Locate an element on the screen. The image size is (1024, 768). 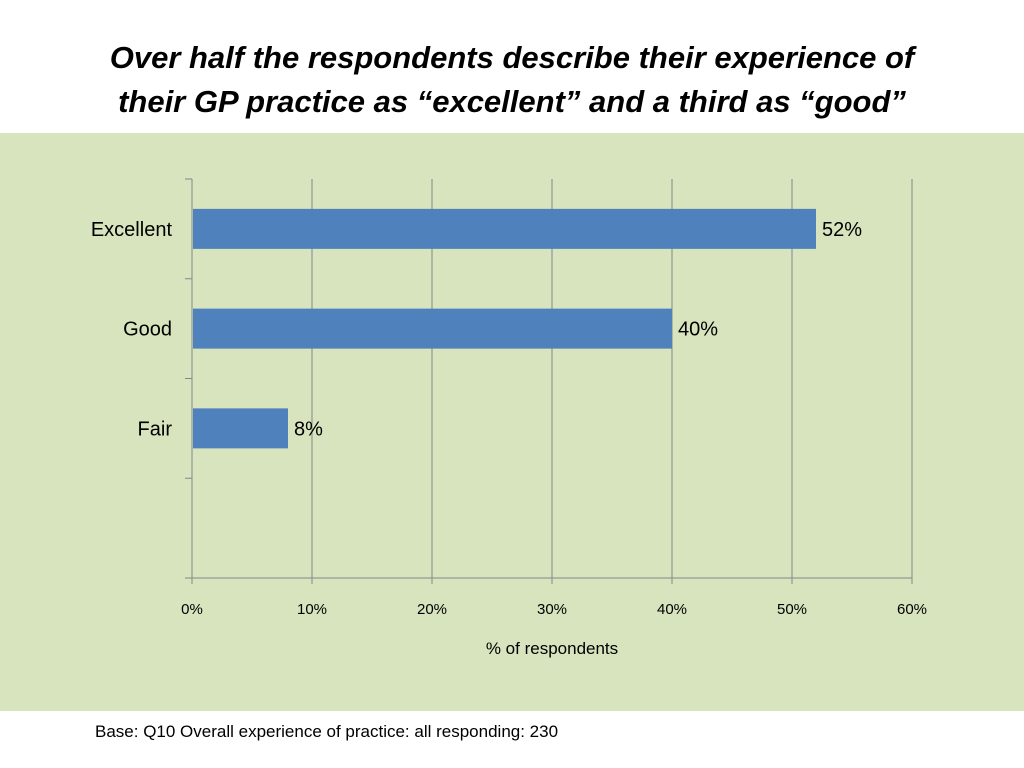
x-tick-label: 10% is located at coordinates (312, 609).